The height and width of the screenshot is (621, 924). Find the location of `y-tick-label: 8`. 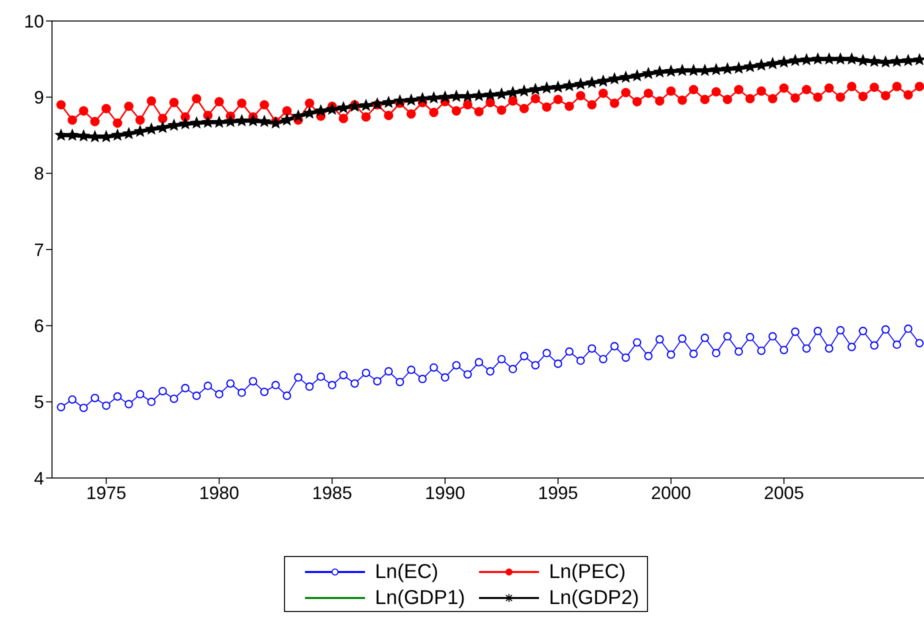

y-tick-label: 8 is located at coordinates (39, 174).